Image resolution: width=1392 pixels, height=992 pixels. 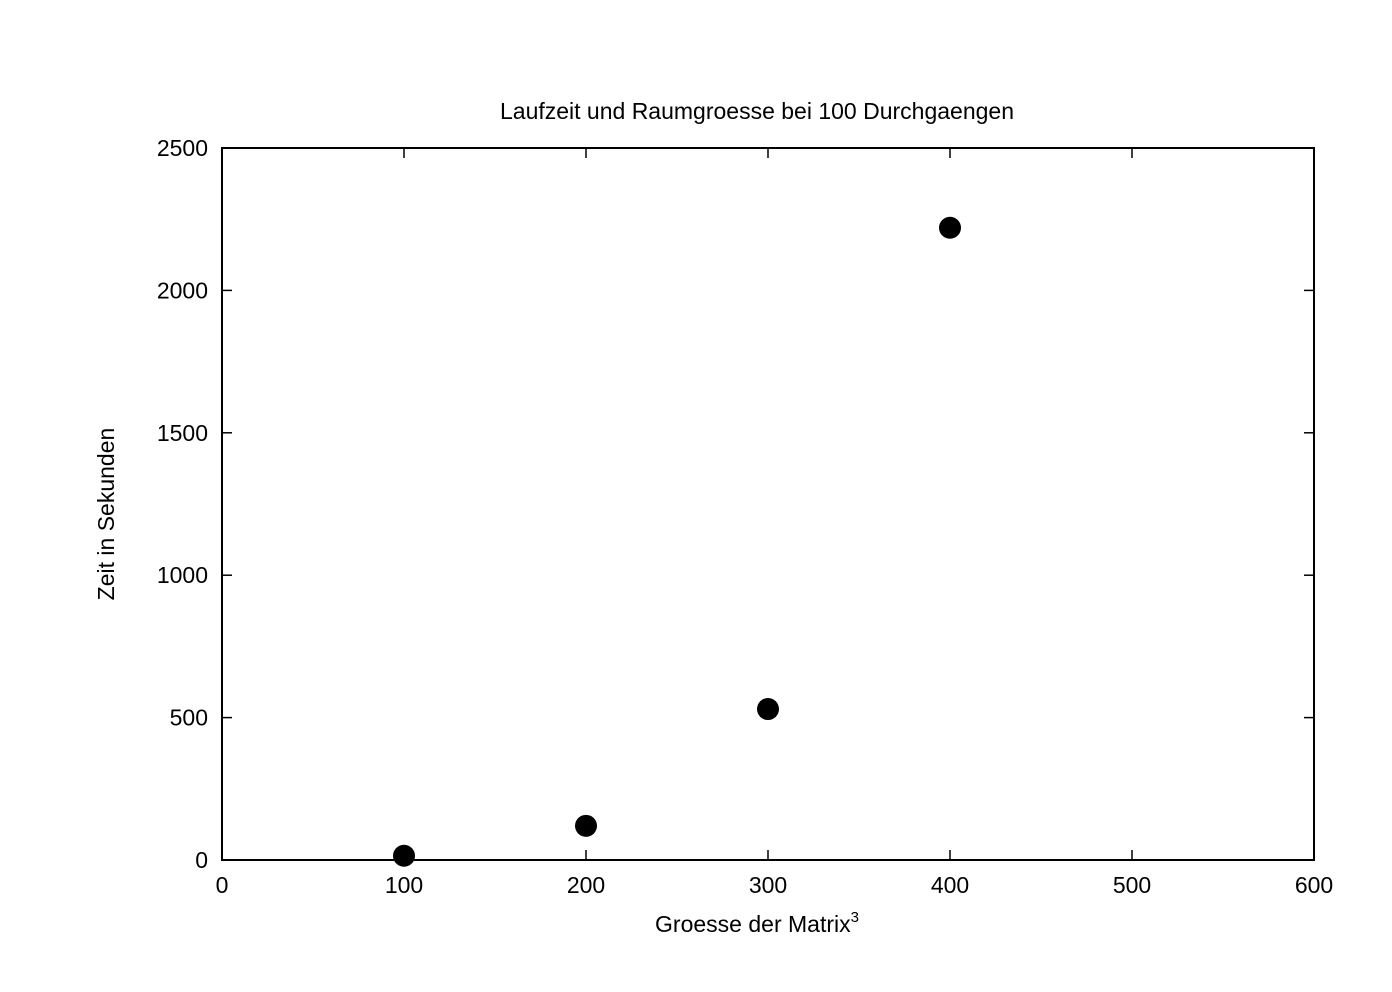 I want to click on y-tick-labels: 0 500 1000 1500 2000 2500, so click(x=182, y=504).